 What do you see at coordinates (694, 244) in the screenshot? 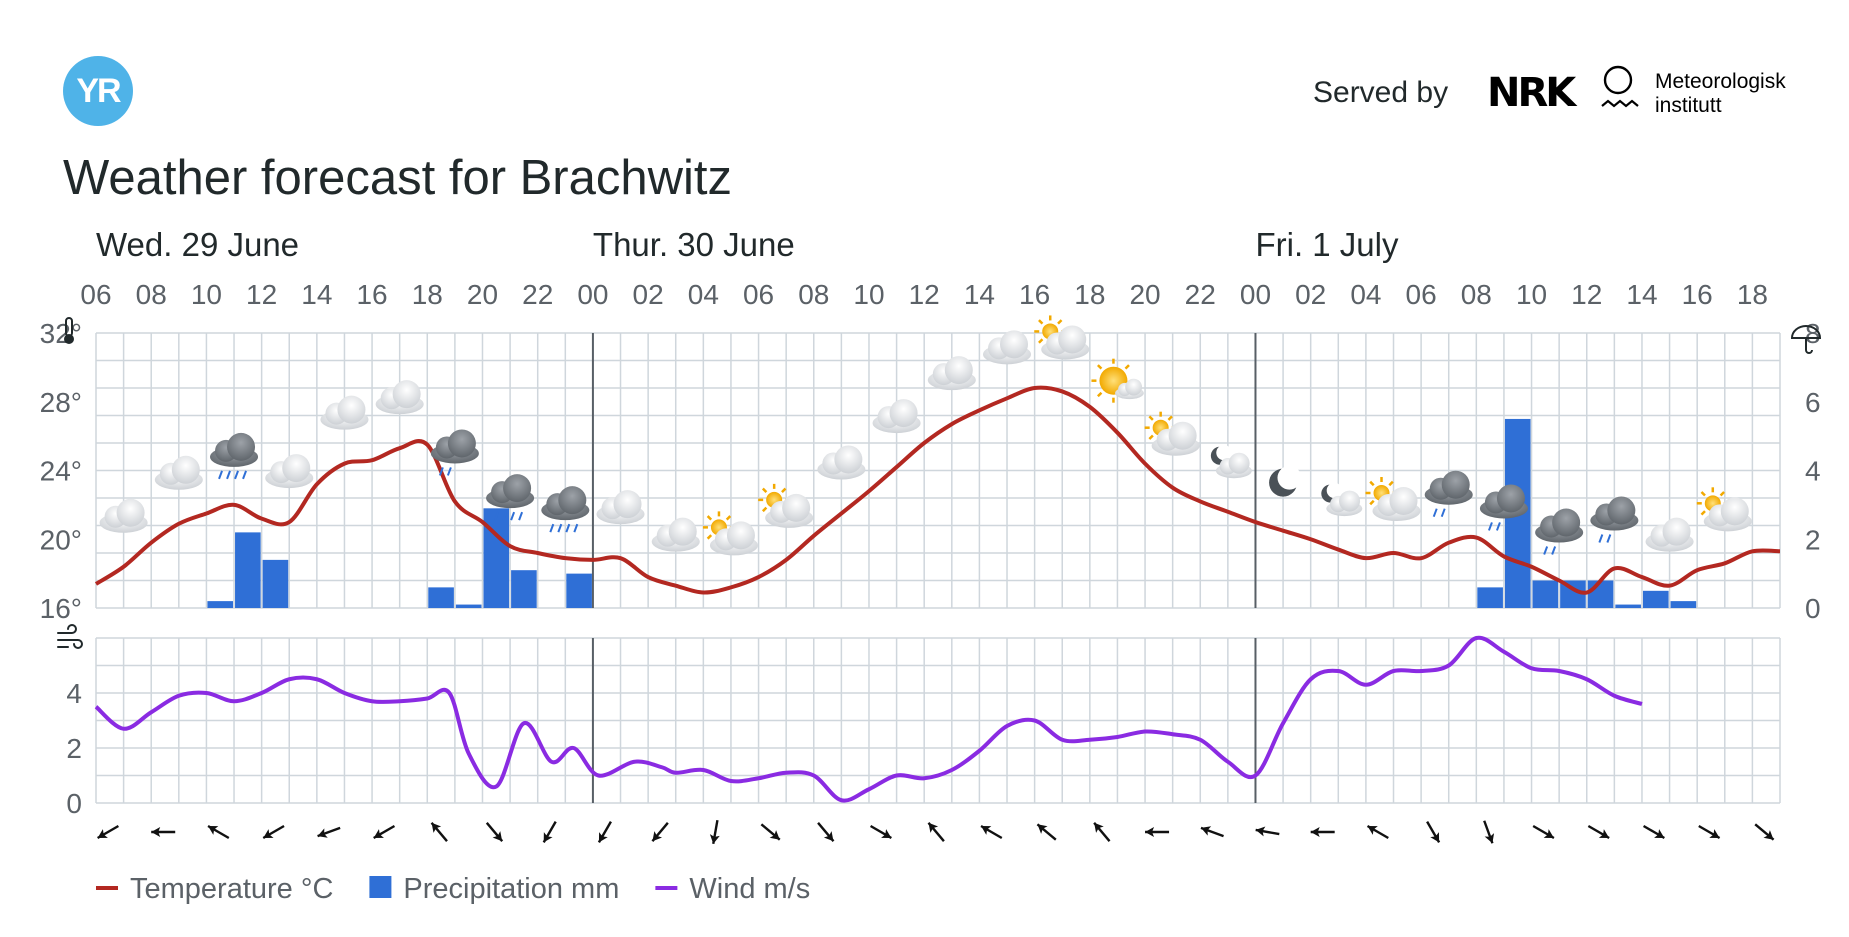
I see `day-label: Thur. 30 June` at bounding box center [694, 244].